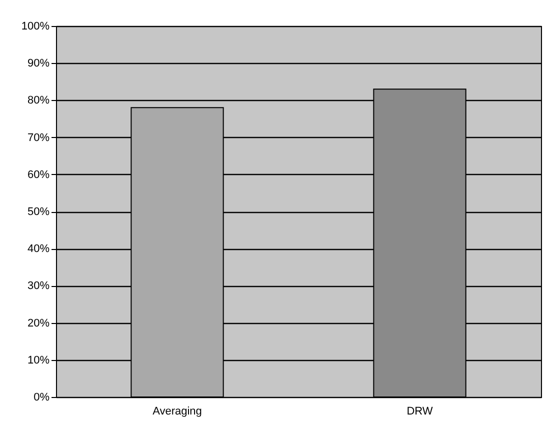 Image resolution: width=551 pixels, height=436 pixels. I want to click on y-tick-label: 10%, so click(38, 360).